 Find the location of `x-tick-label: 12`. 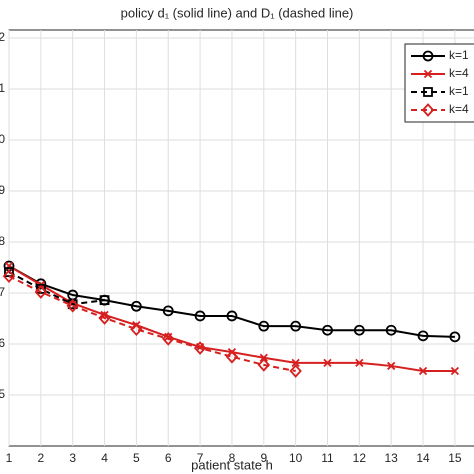

x-tick-label: 12 is located at coordinates (360, 458).